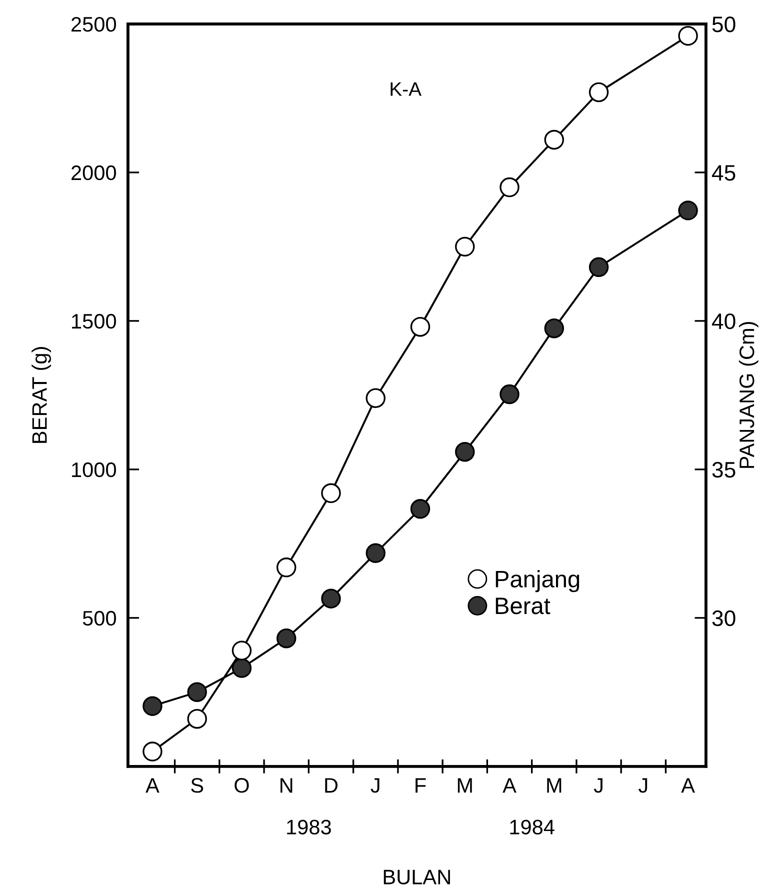 This screenshot has width=780, height=887. Describe the element at coordinates (286, 785) in the screenshot. I see `x-tick-label: N` at that location.